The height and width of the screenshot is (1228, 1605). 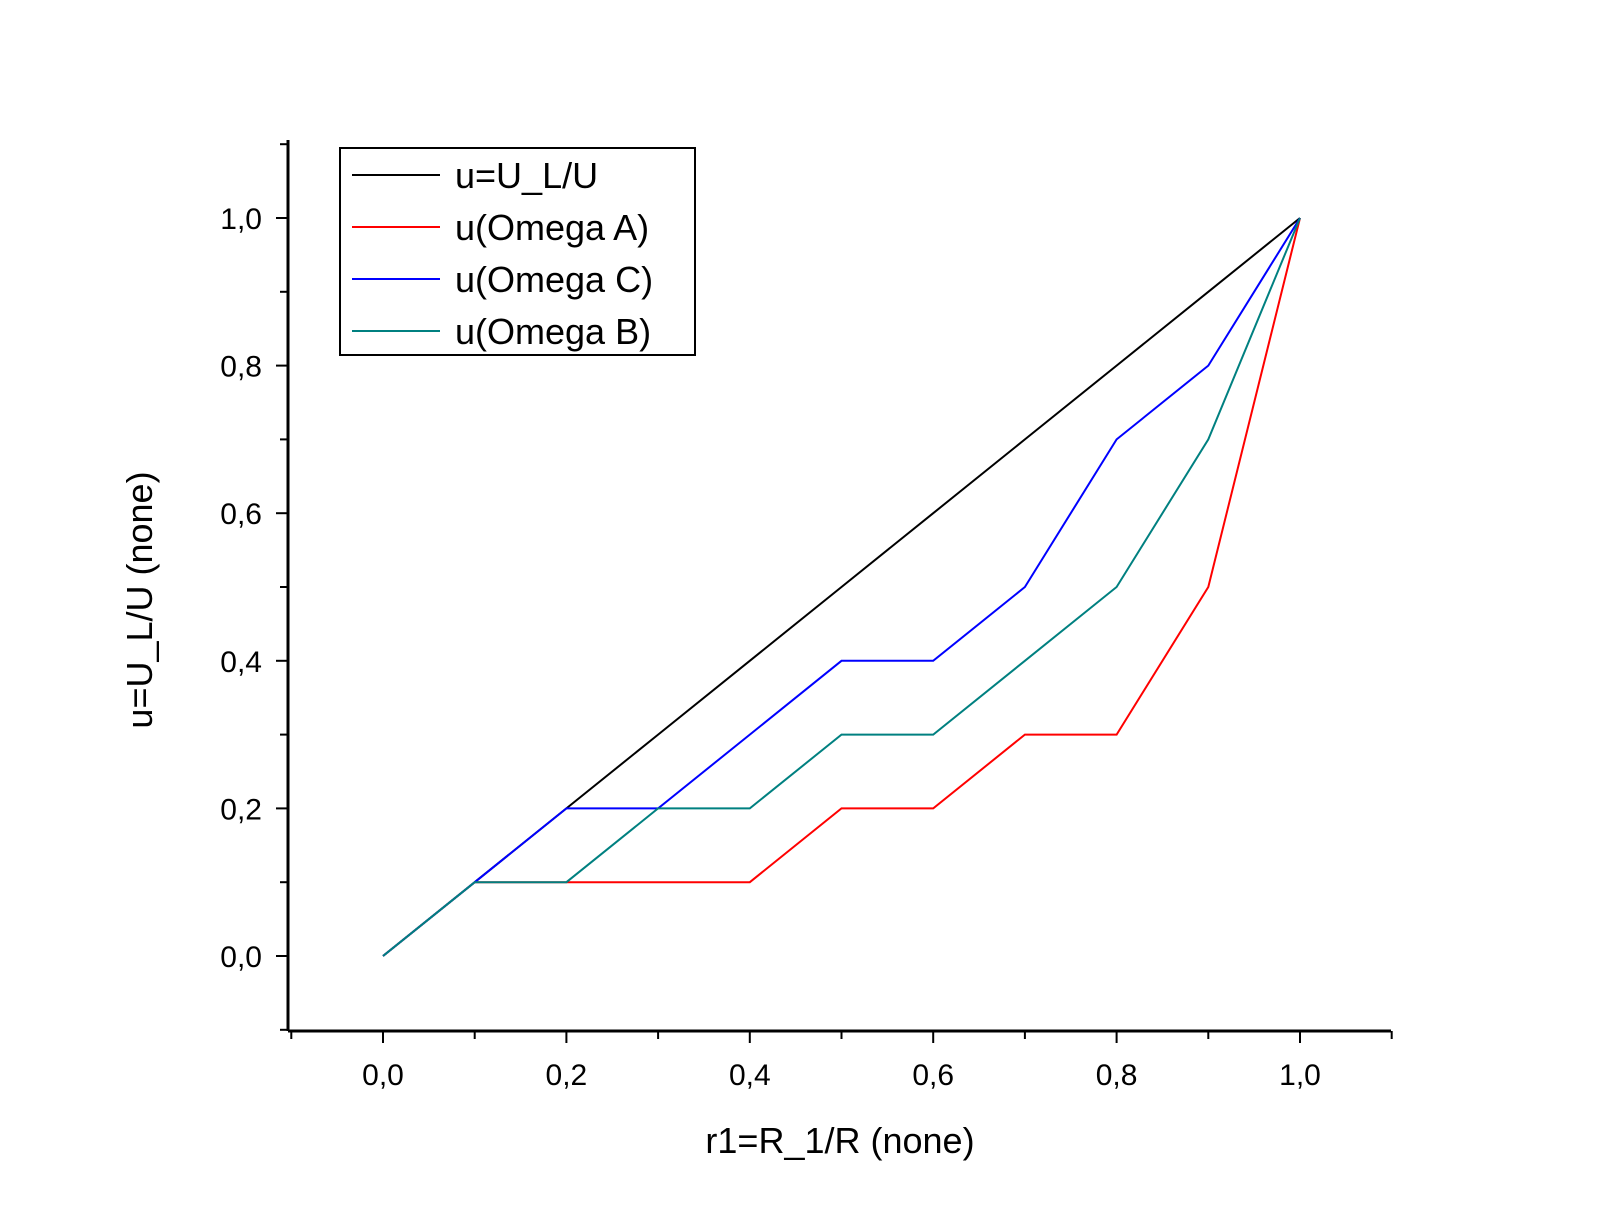 I want to click on legend-label: u=U_L/U, so click(x=526, y=175).